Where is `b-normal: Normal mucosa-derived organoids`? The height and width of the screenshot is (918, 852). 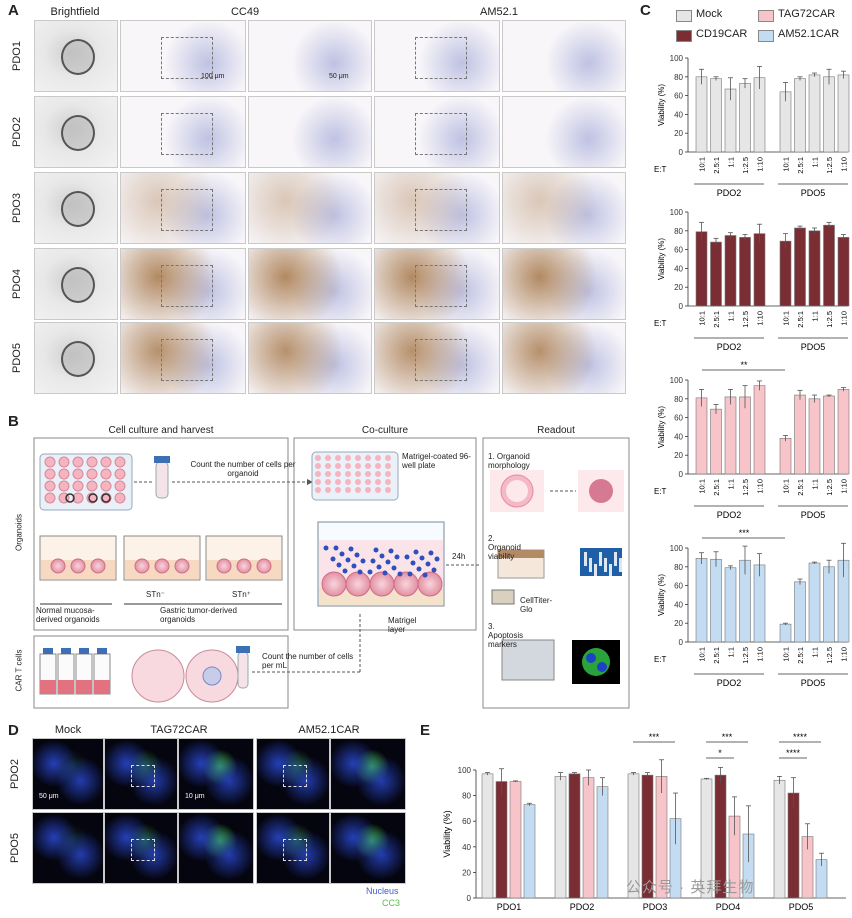 b-normal: Normal mucosa-derived organoids is located at coordinates (68, 615).